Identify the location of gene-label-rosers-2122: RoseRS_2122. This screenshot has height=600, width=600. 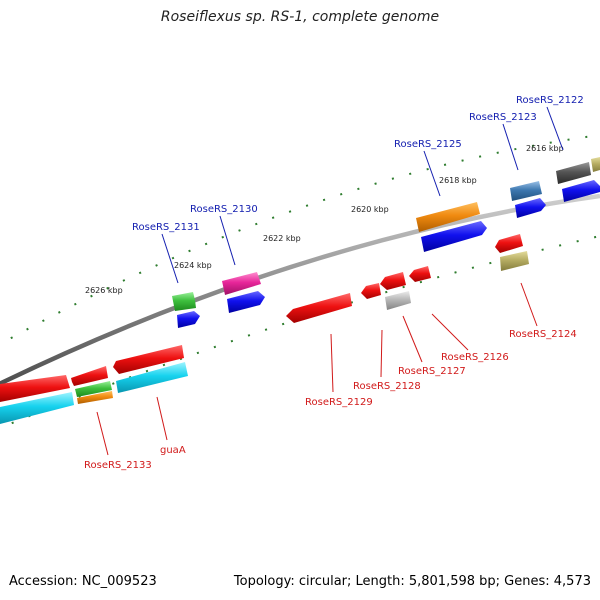
(550, 100).